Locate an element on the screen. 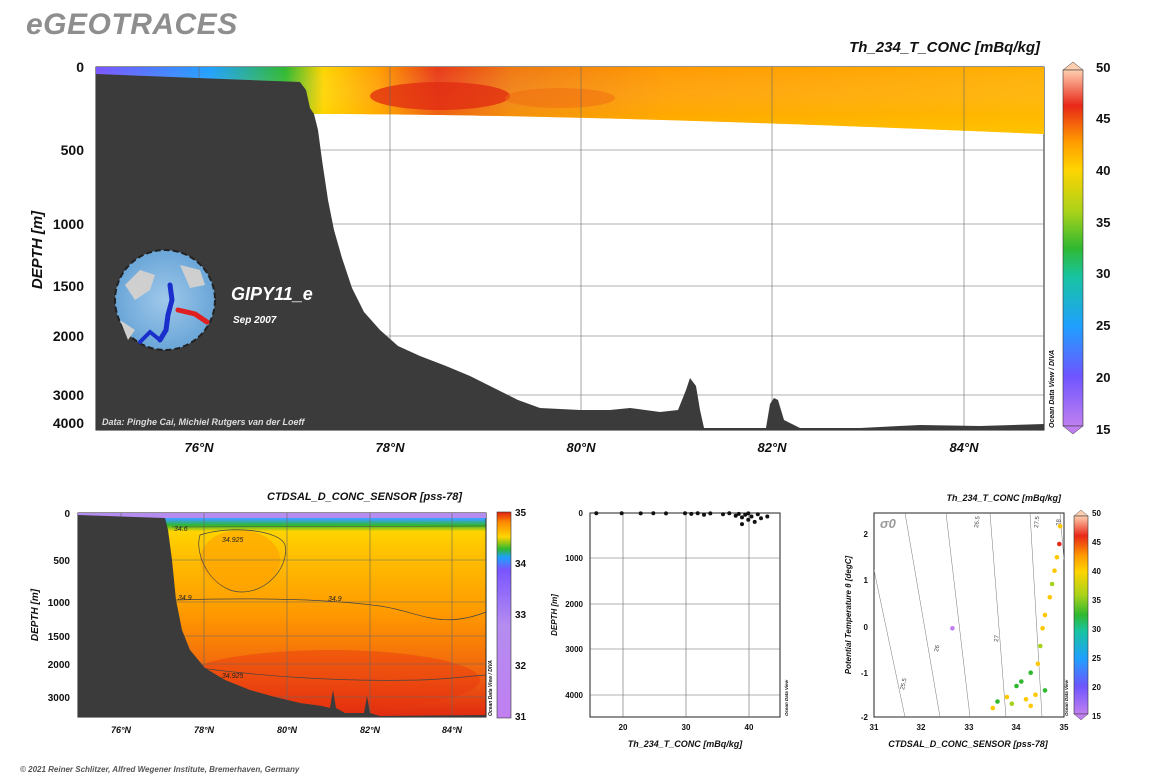 The height and width of the screenshot is (779, 1156). salinity-colorbar-tick: 33 is located at coordinates (521, 615).